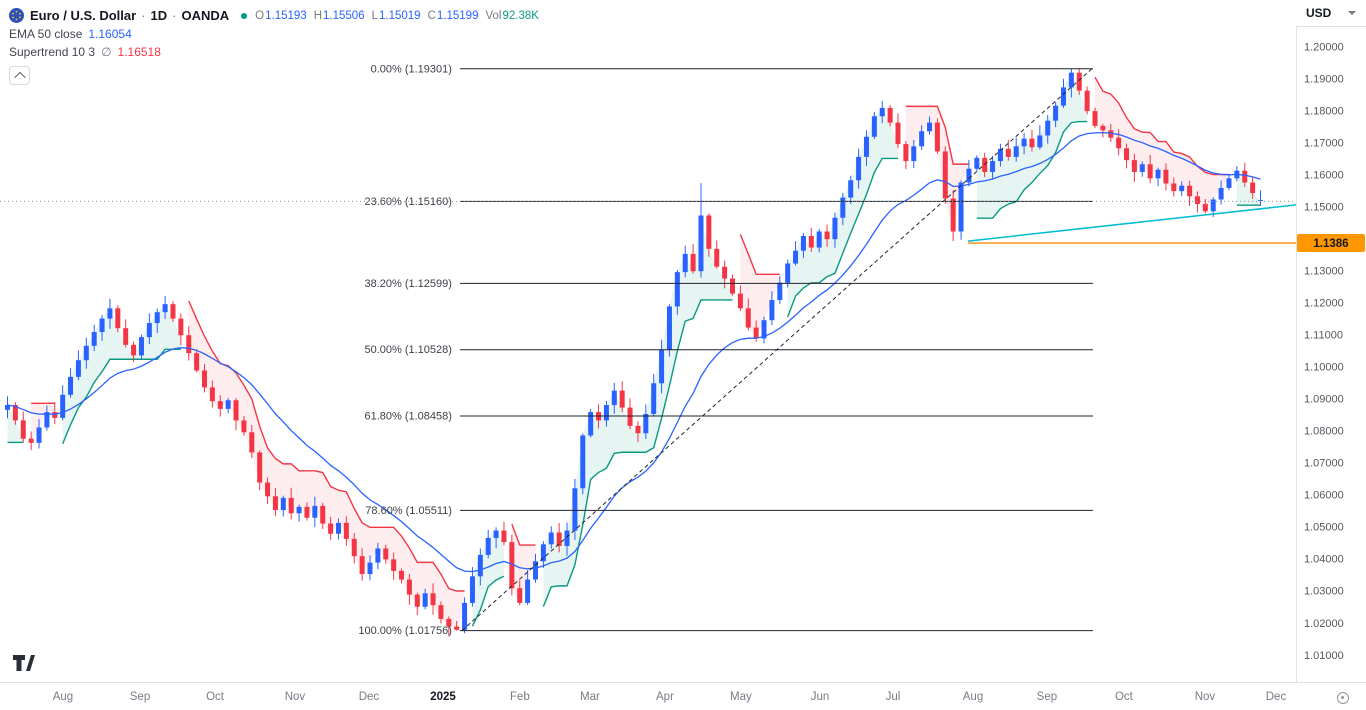 Image resolution: width=1366 pixels, height=710 pixels. I want to click on open-label: O, so click(260, 15).